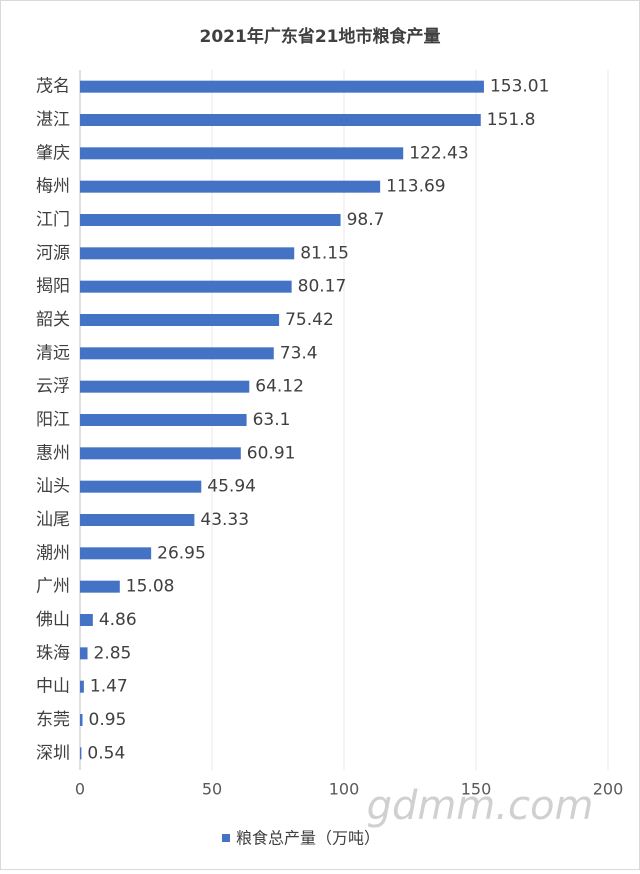 The image size is (640, 874). What do you see at coordinates (226, 838) in the screenshot?
I see `legend-marker` at bounding box center [226, 838].